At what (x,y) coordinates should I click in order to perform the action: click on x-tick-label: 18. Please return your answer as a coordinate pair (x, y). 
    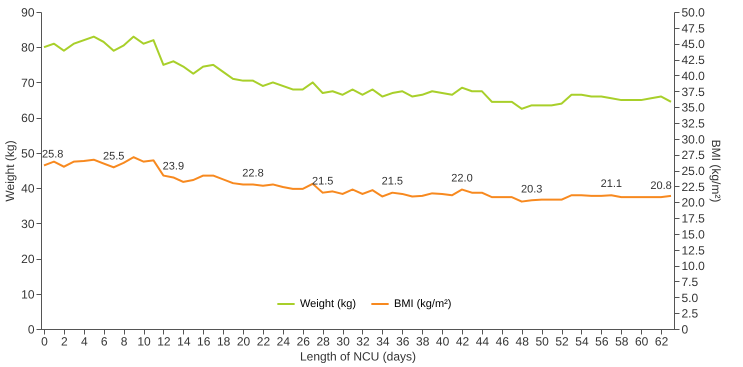
    Looking at the image, I should click on (223, 341).